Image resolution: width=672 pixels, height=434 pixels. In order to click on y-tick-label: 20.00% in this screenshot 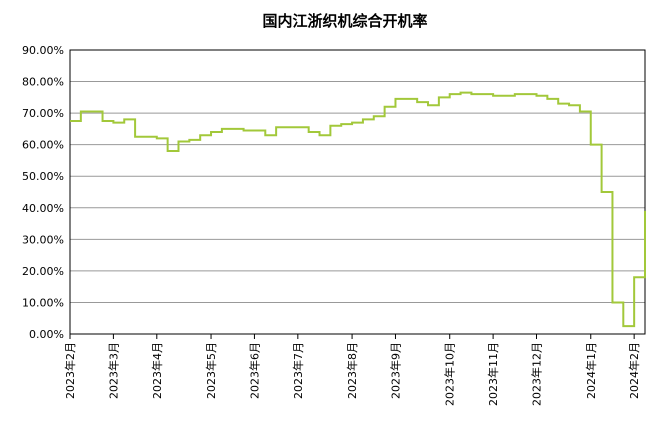, I will do `click(43, 271)`.